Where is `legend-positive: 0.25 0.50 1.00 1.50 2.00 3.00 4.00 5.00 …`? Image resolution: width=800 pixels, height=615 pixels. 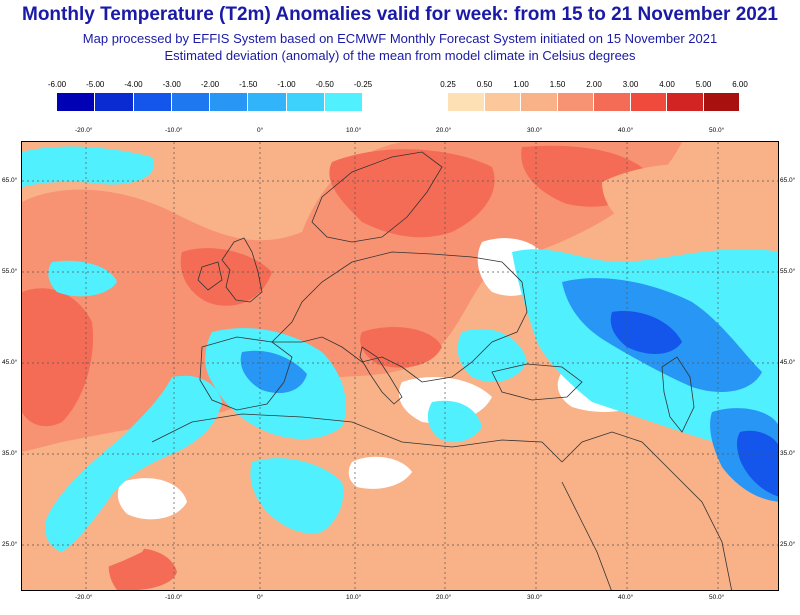
legend-positive: 0.25 0.50 1.00 1.50 2.00 3.00 4.00 5.00 … is located at coordinates (594, 95).